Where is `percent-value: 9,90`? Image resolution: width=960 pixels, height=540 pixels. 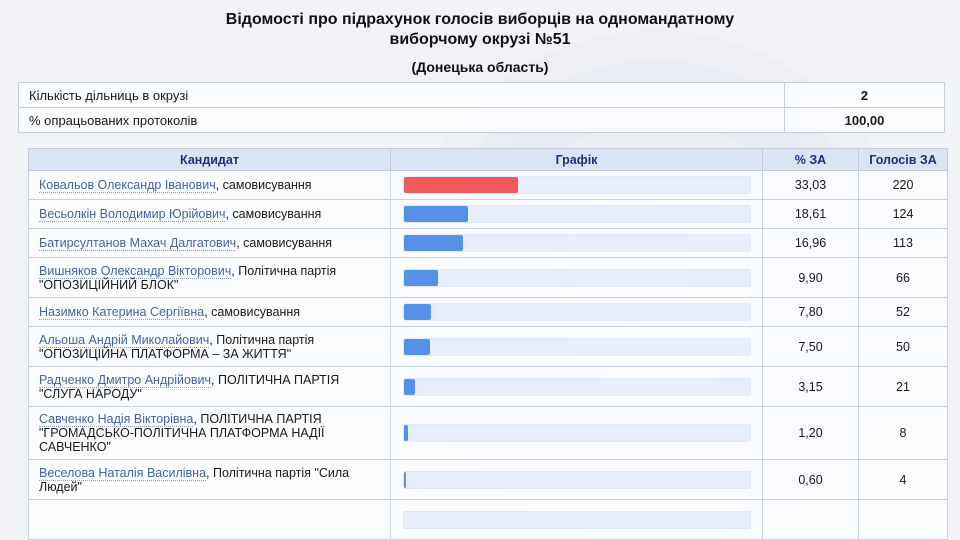 percent-value: 9,90 is located at coordinates (810, 277).